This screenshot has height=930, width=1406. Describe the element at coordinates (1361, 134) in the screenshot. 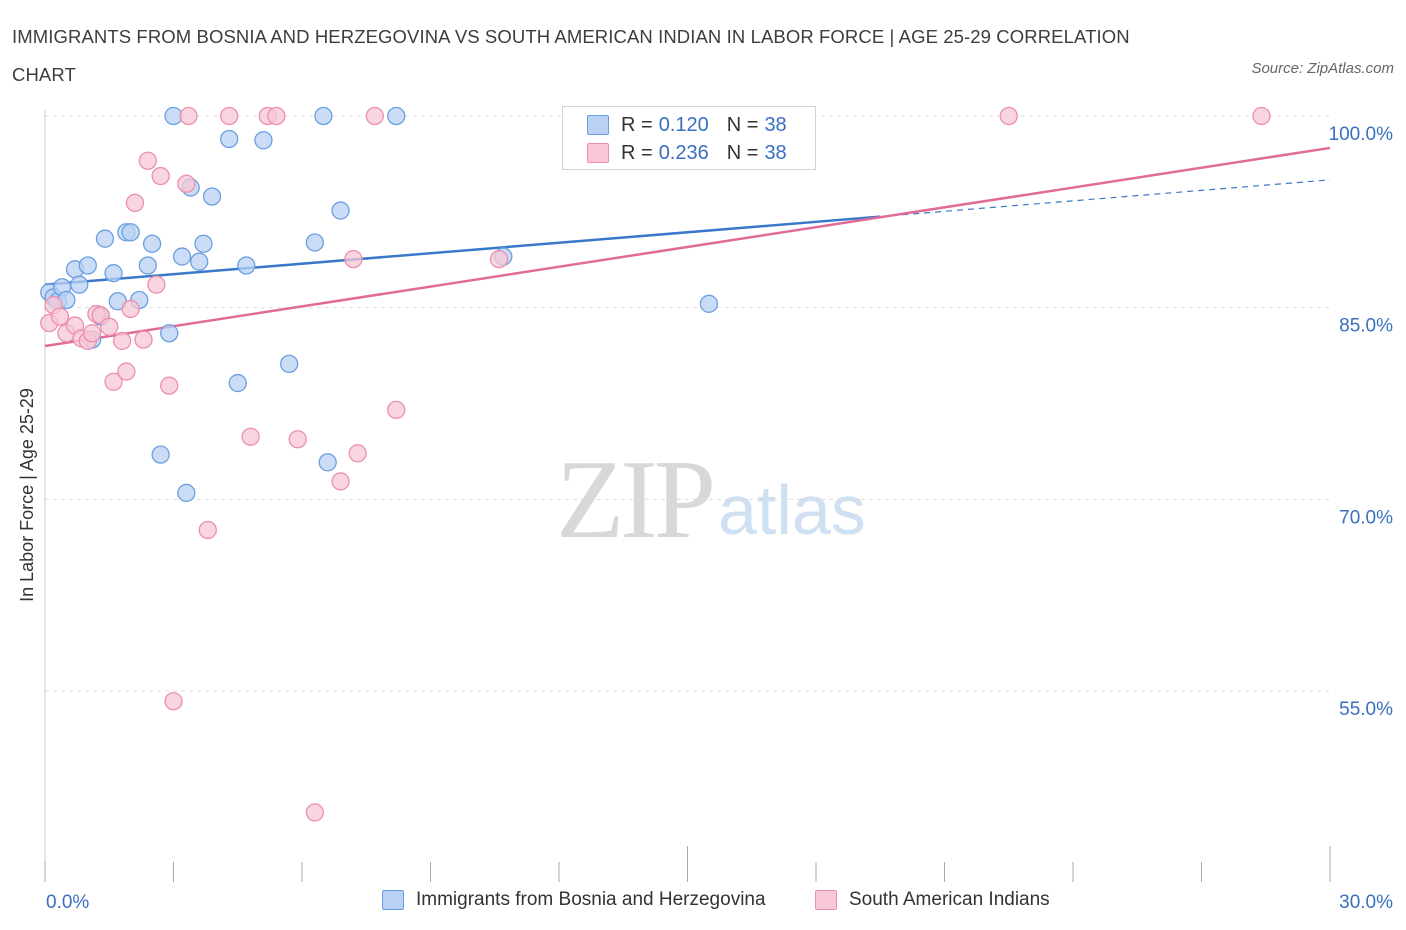

I see `y-tick-label: 100.0%` at that location.